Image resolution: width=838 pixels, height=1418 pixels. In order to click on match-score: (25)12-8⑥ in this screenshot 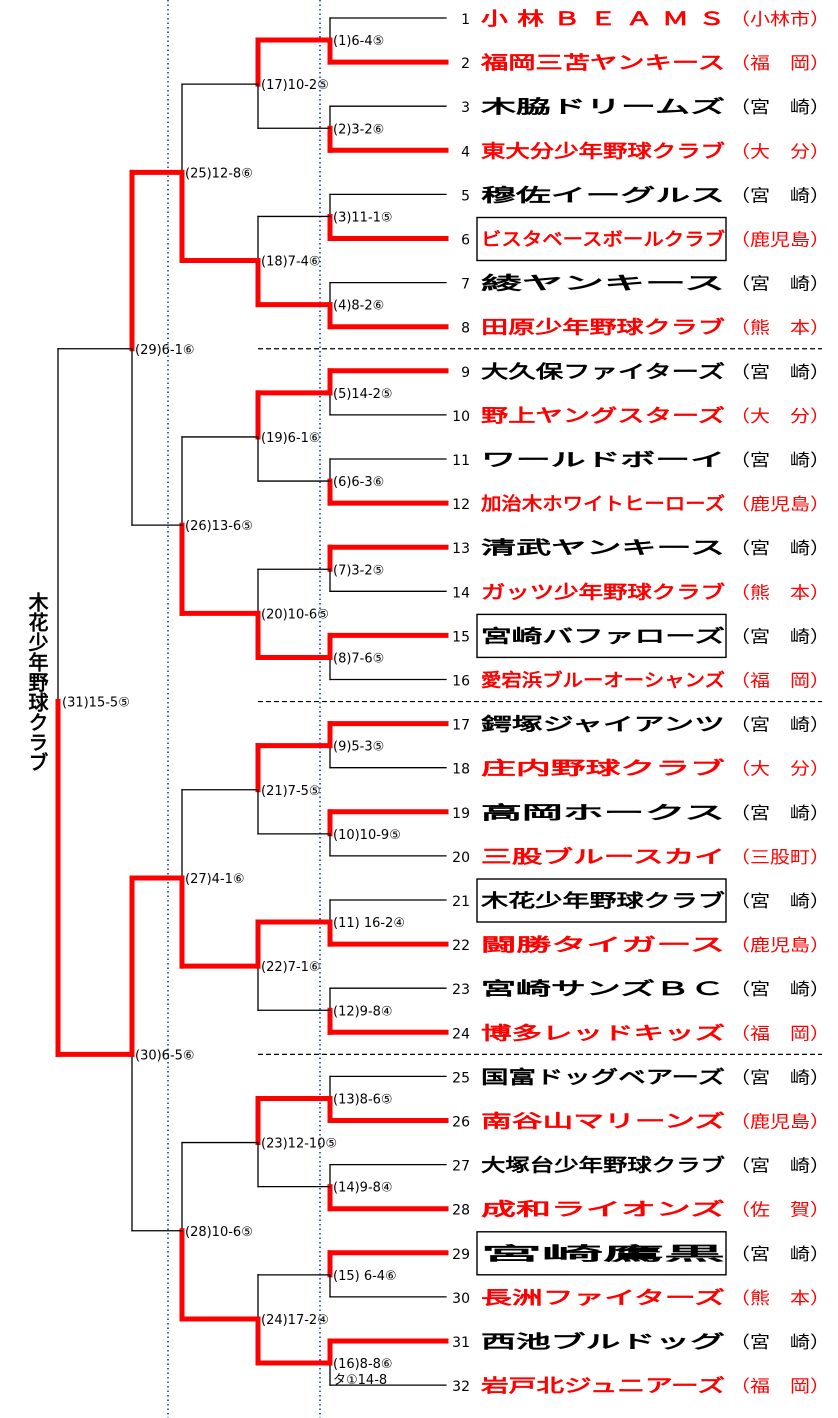, I will do `click(219, 173)`.